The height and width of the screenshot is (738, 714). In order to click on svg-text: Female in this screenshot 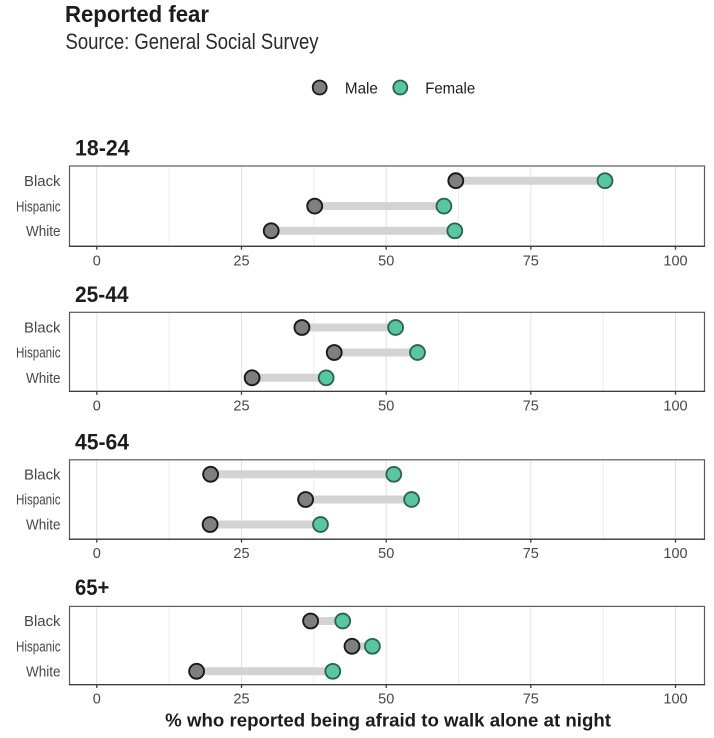, I will do `click(450, 89)`.